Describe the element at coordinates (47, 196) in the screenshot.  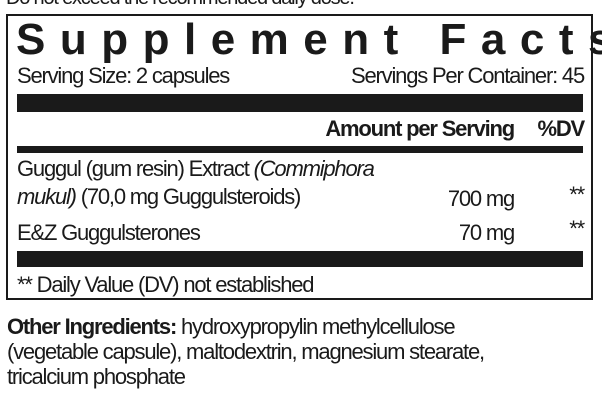
I see `ingredient-latin-name: mukul)` at that location.